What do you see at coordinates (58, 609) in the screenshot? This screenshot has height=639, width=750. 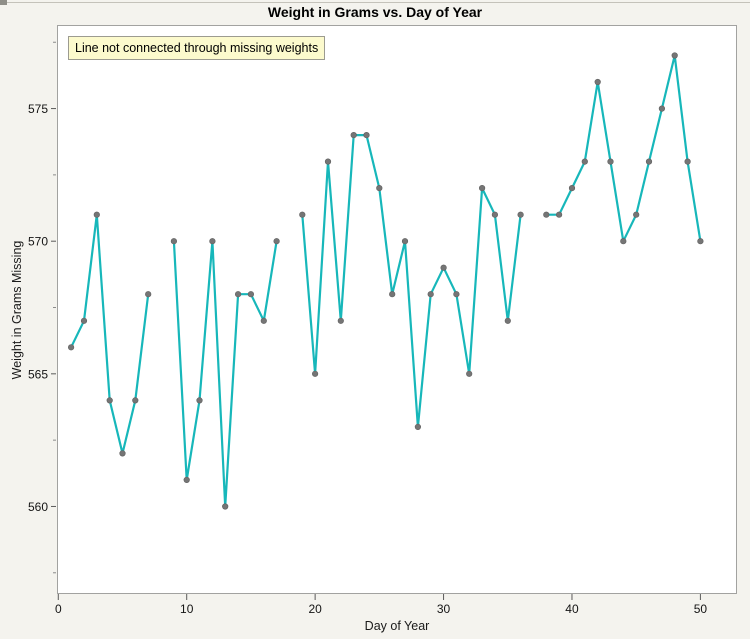 I see `x-tick-label: 0` at bounding box center [58, 609].